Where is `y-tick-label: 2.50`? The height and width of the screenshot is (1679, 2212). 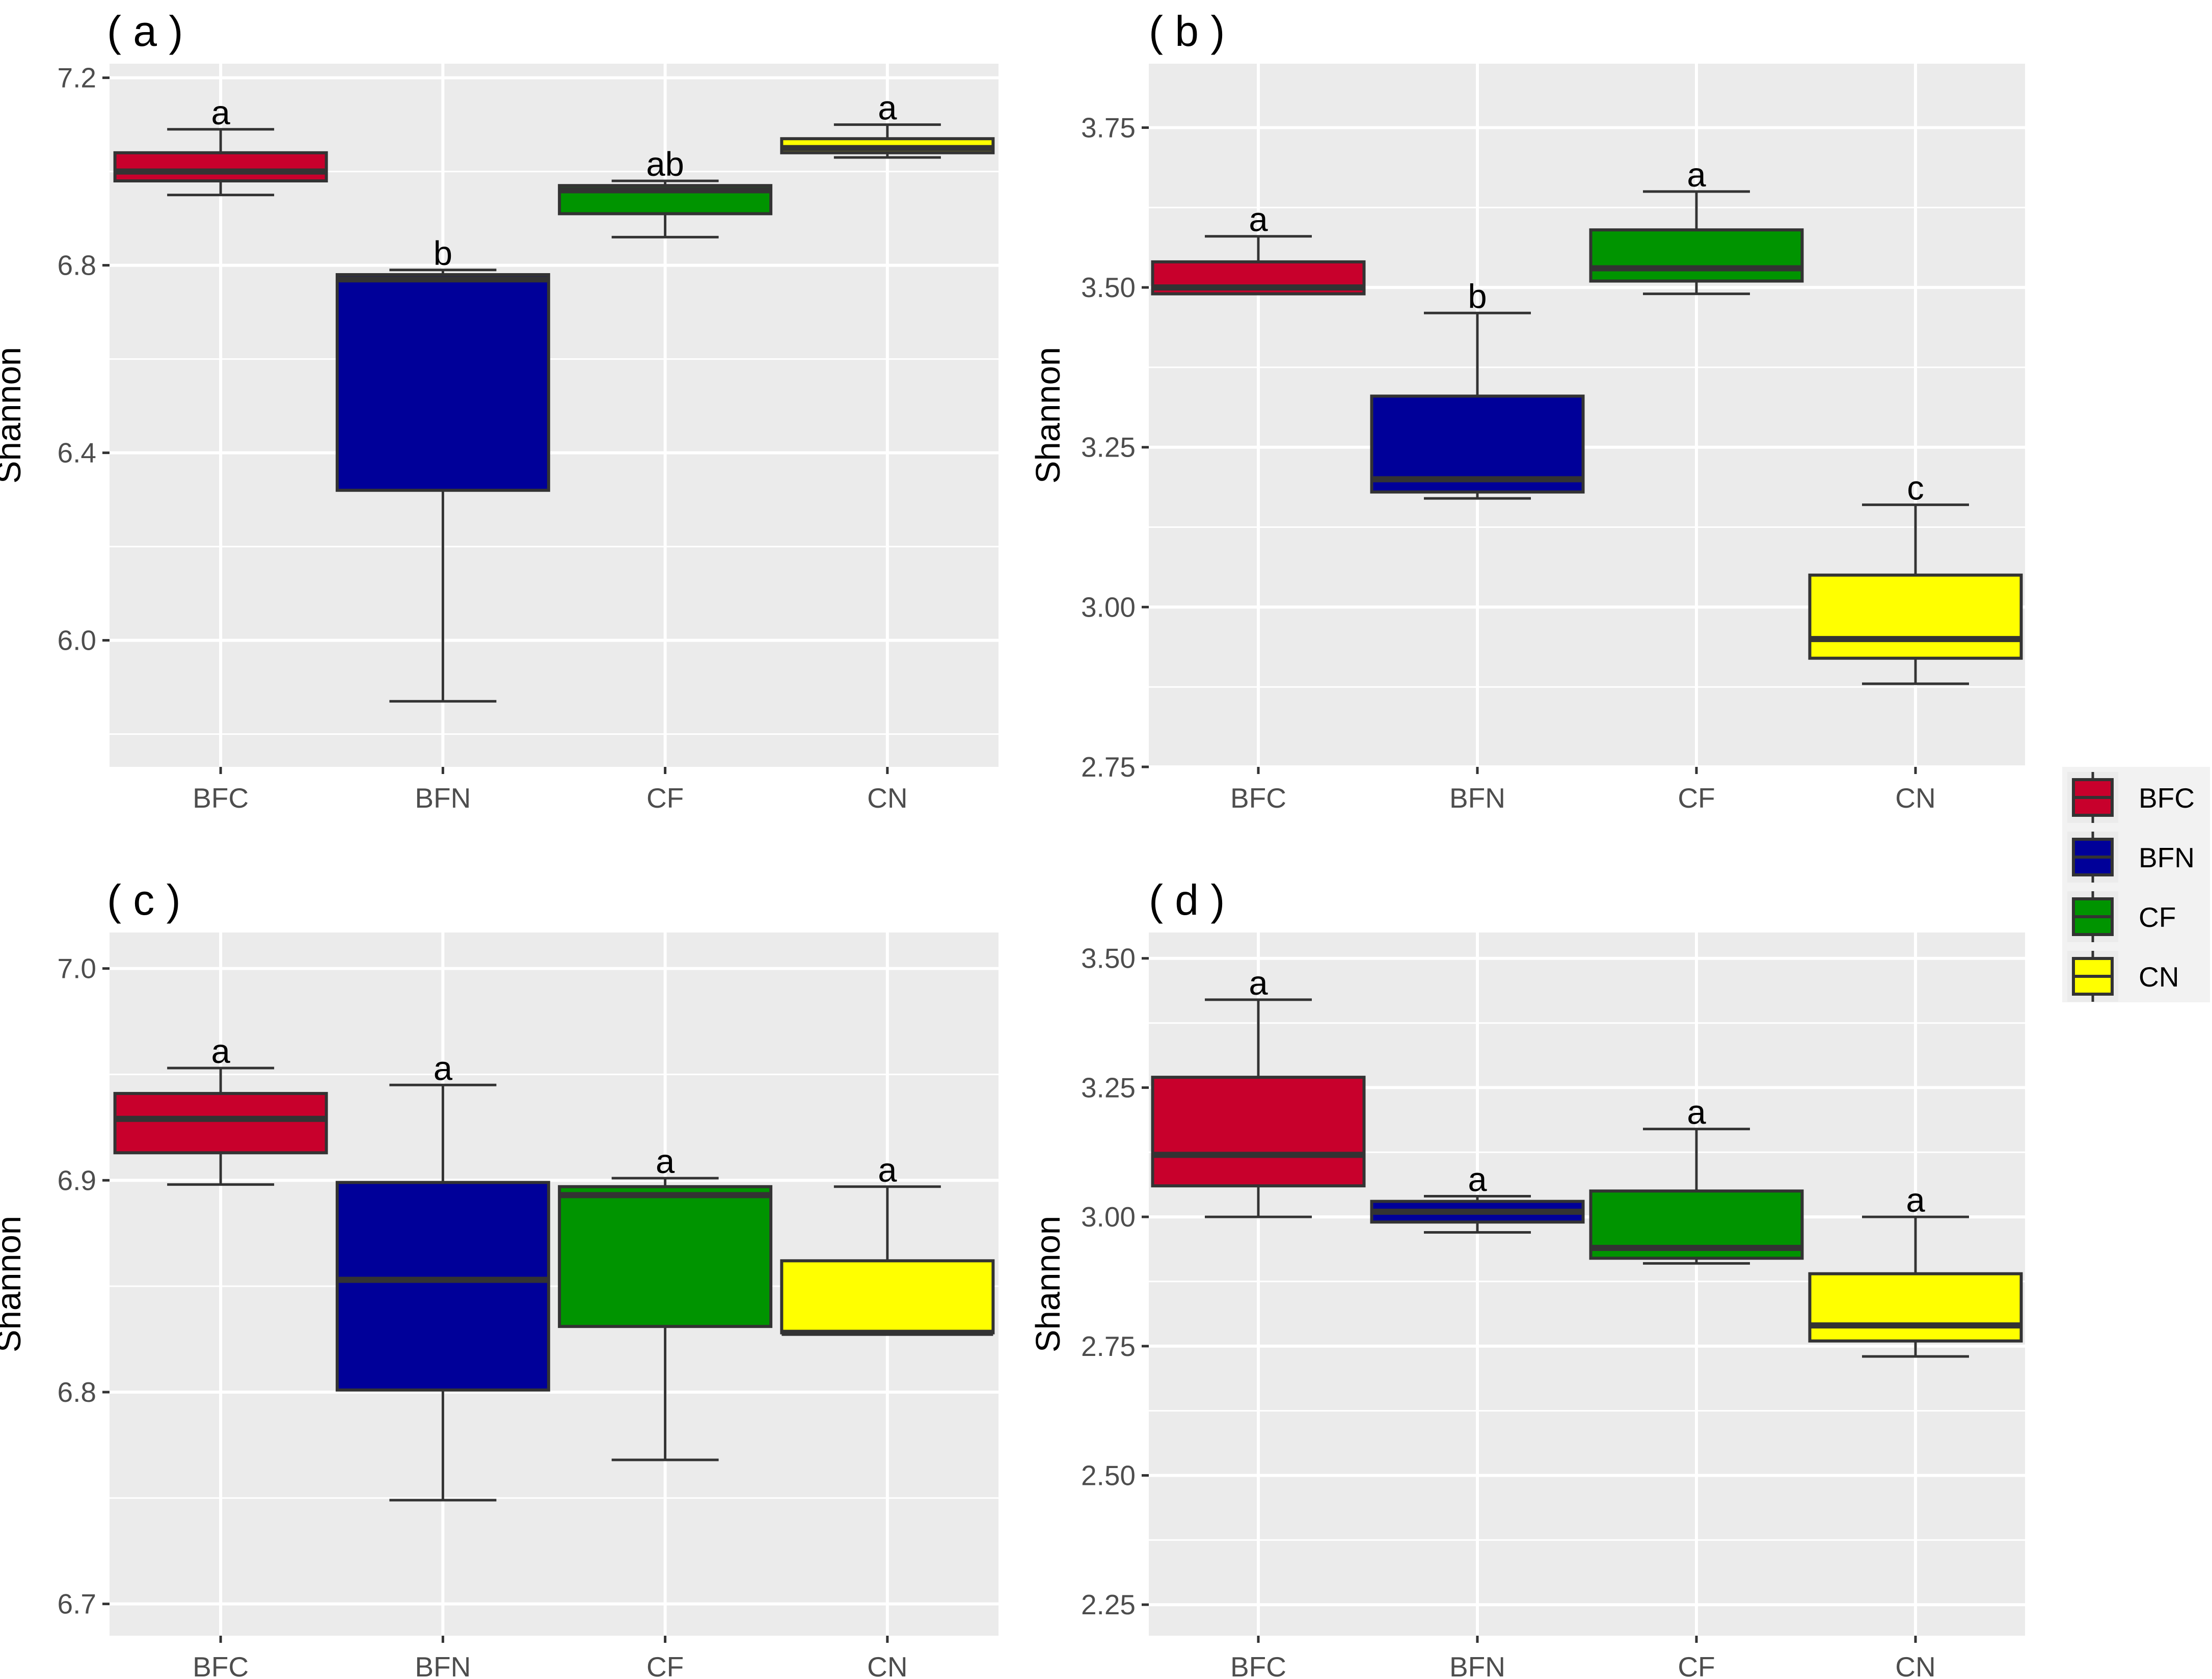
y-tick-label: 2.50 is located at coordinates (1108, 1475).